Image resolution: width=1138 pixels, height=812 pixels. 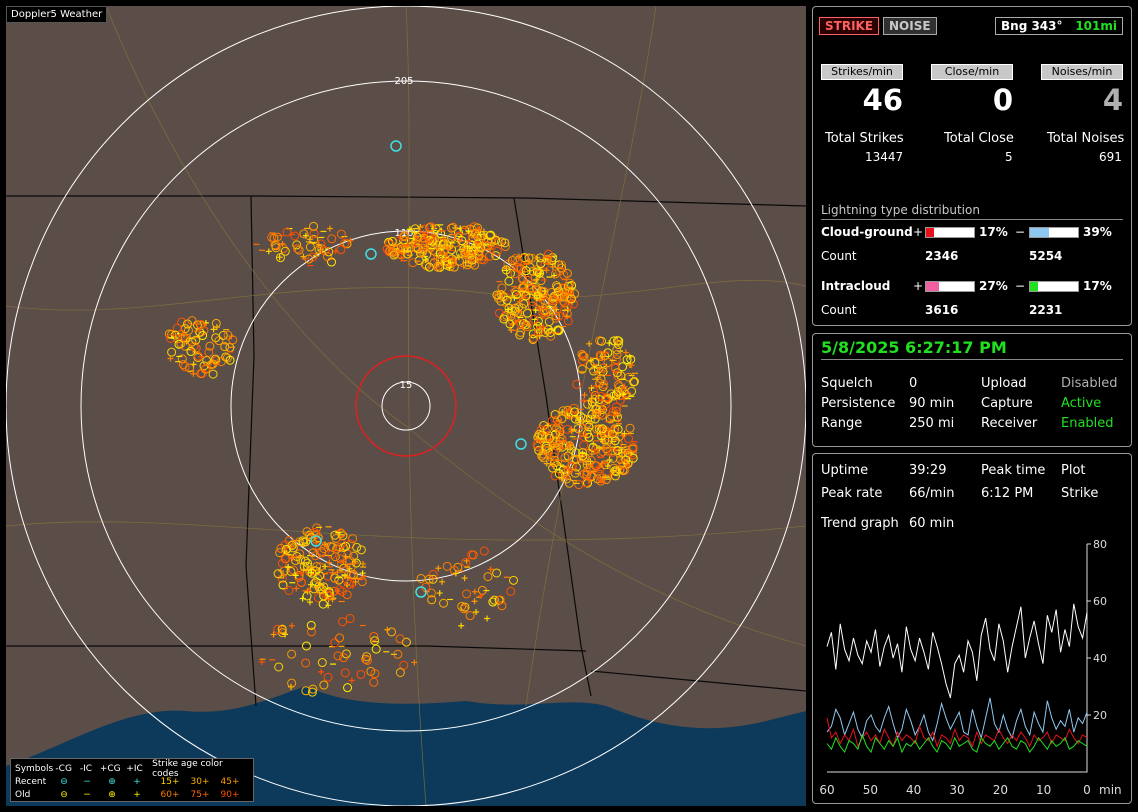 I want to click on noise-button: NOISE, so click(x=910, y=26).